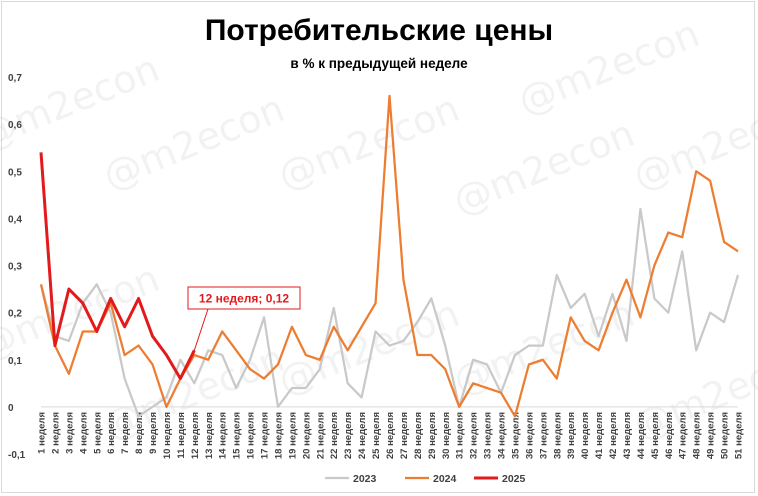 The image size is (758, 496). I want to click on x-tick-label: 6 неделя, so click(111, 433).